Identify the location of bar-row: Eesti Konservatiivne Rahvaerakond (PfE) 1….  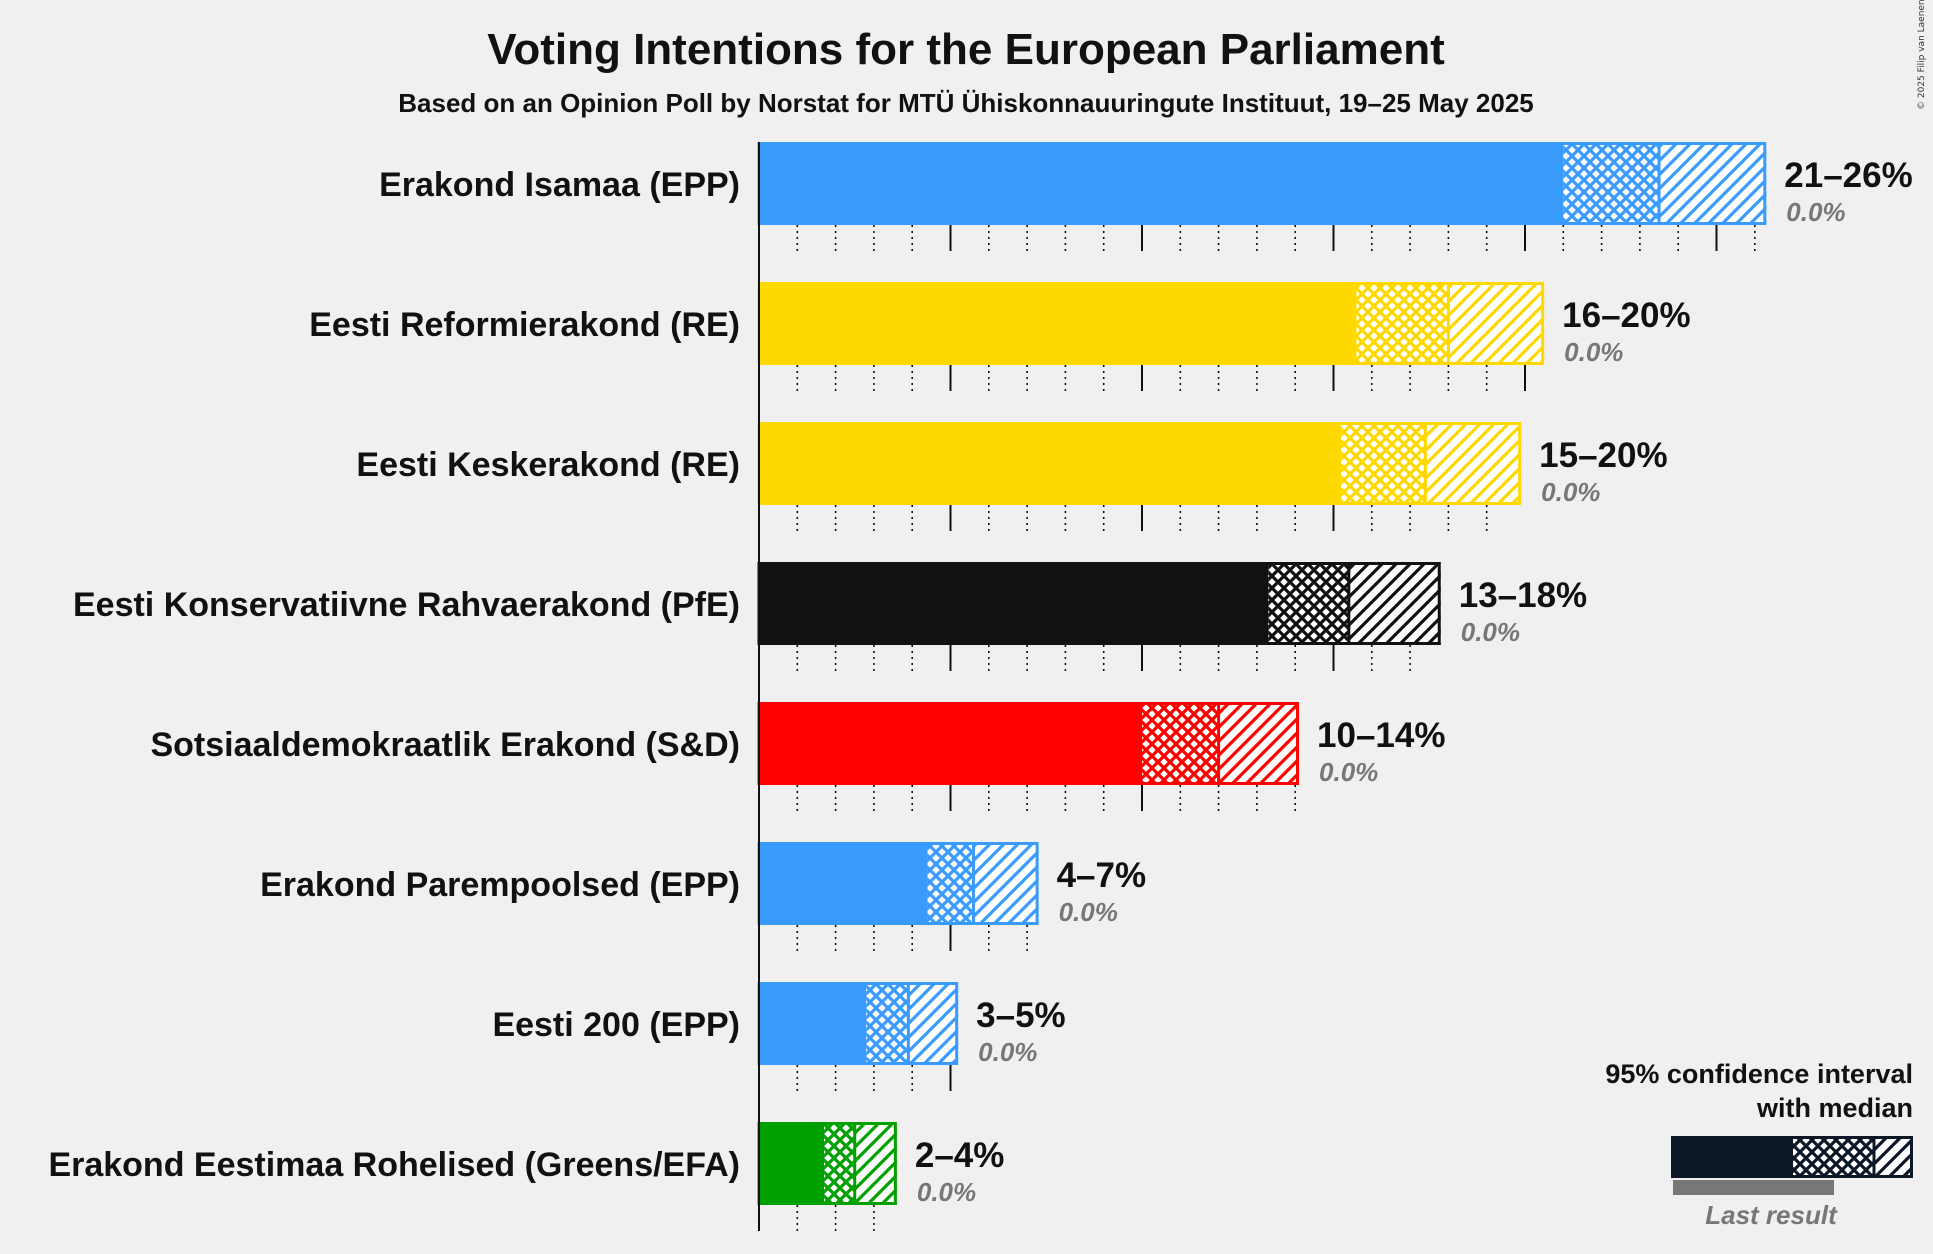
(830, 616).